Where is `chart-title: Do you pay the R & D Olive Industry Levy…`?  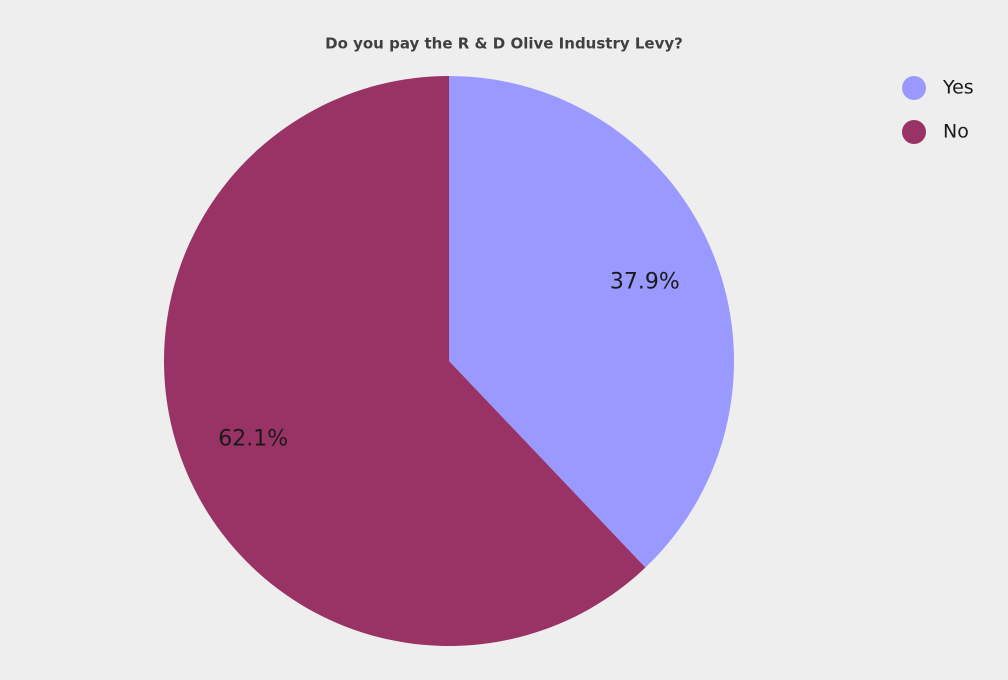
chart-title: Do you pay the R & D Olive Industry Levy… is located at coordinates (504, 44).